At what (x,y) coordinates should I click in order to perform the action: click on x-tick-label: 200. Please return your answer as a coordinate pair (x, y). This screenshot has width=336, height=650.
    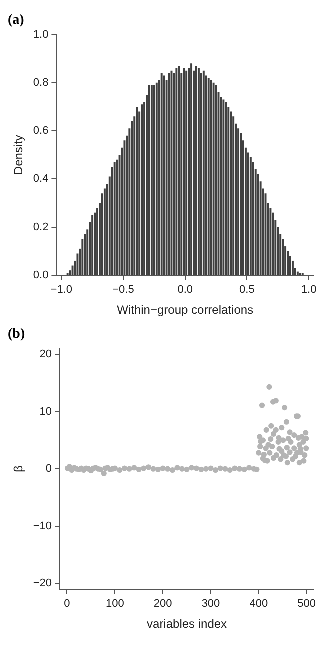
    Looking at the image, I should click on (163, 604).